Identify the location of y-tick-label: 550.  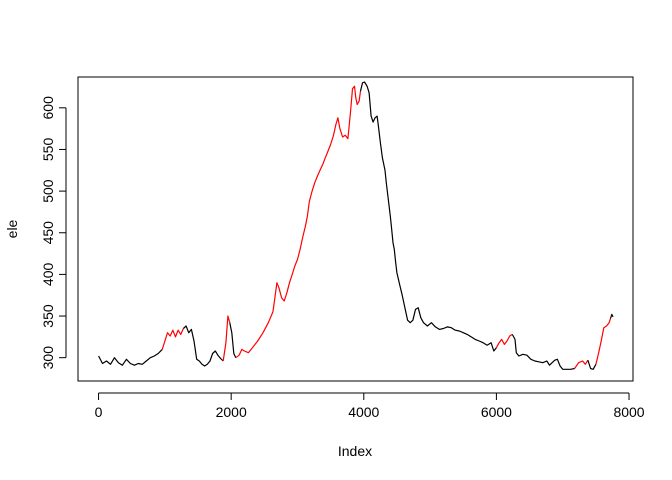
(48, 150).